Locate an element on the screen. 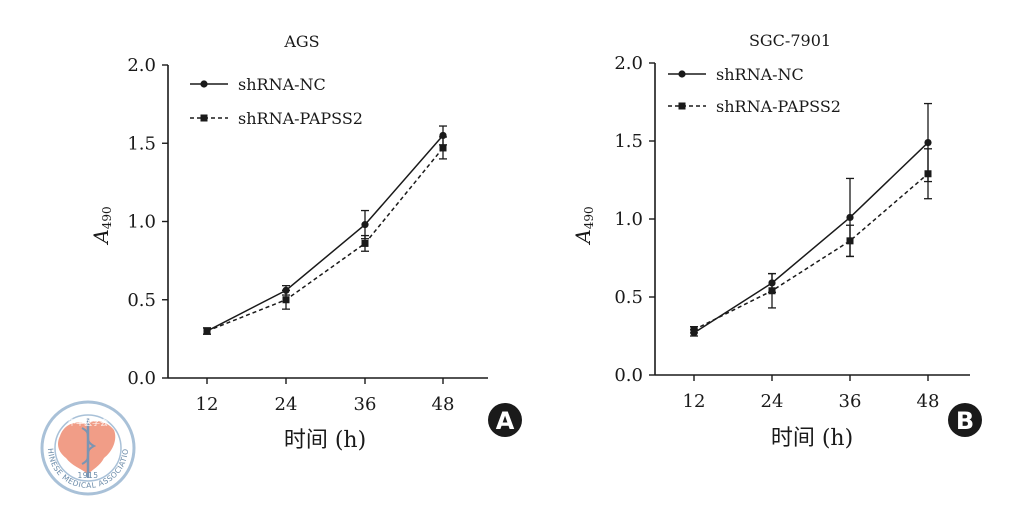 The image size is (1010, 527). chart-title: SGC-7901 is located at coordinates (790, 40).